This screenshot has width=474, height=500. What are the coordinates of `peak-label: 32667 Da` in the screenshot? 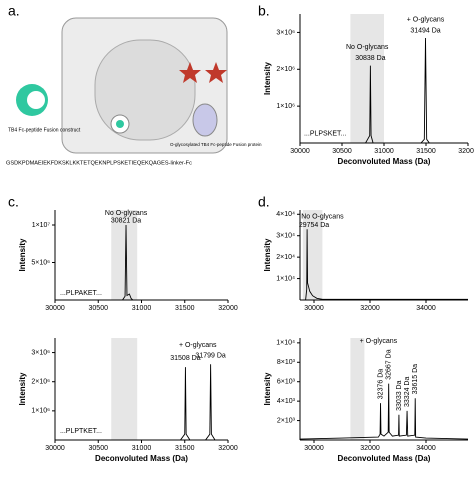 It's located at (389, 364).